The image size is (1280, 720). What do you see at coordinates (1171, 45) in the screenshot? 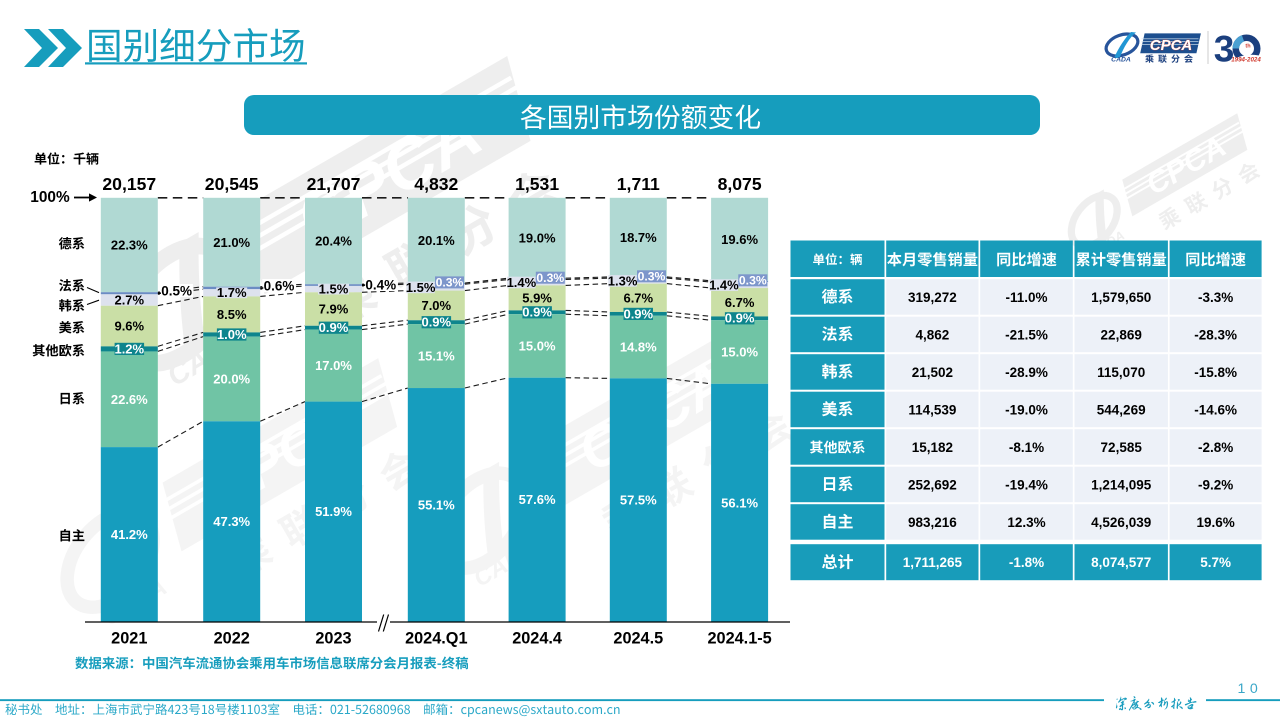
I see `svg-text: CPCA` at bounding box center [1171, 45].